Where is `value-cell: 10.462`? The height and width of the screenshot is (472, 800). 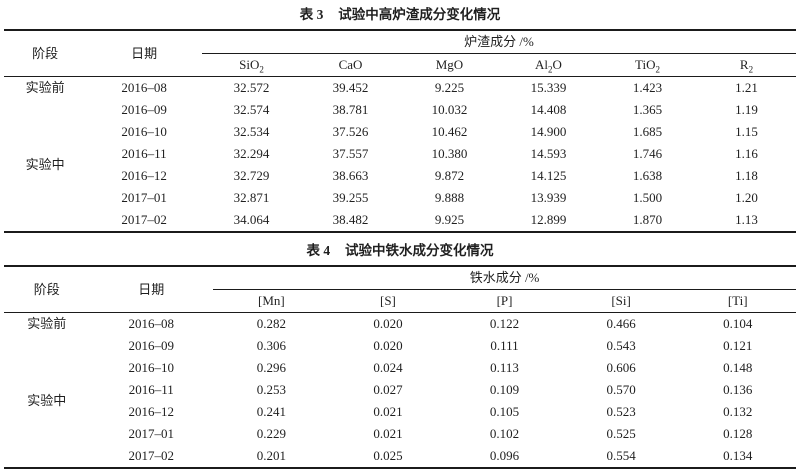
value-cell: 10.462 is located at coordinates (449, 131).